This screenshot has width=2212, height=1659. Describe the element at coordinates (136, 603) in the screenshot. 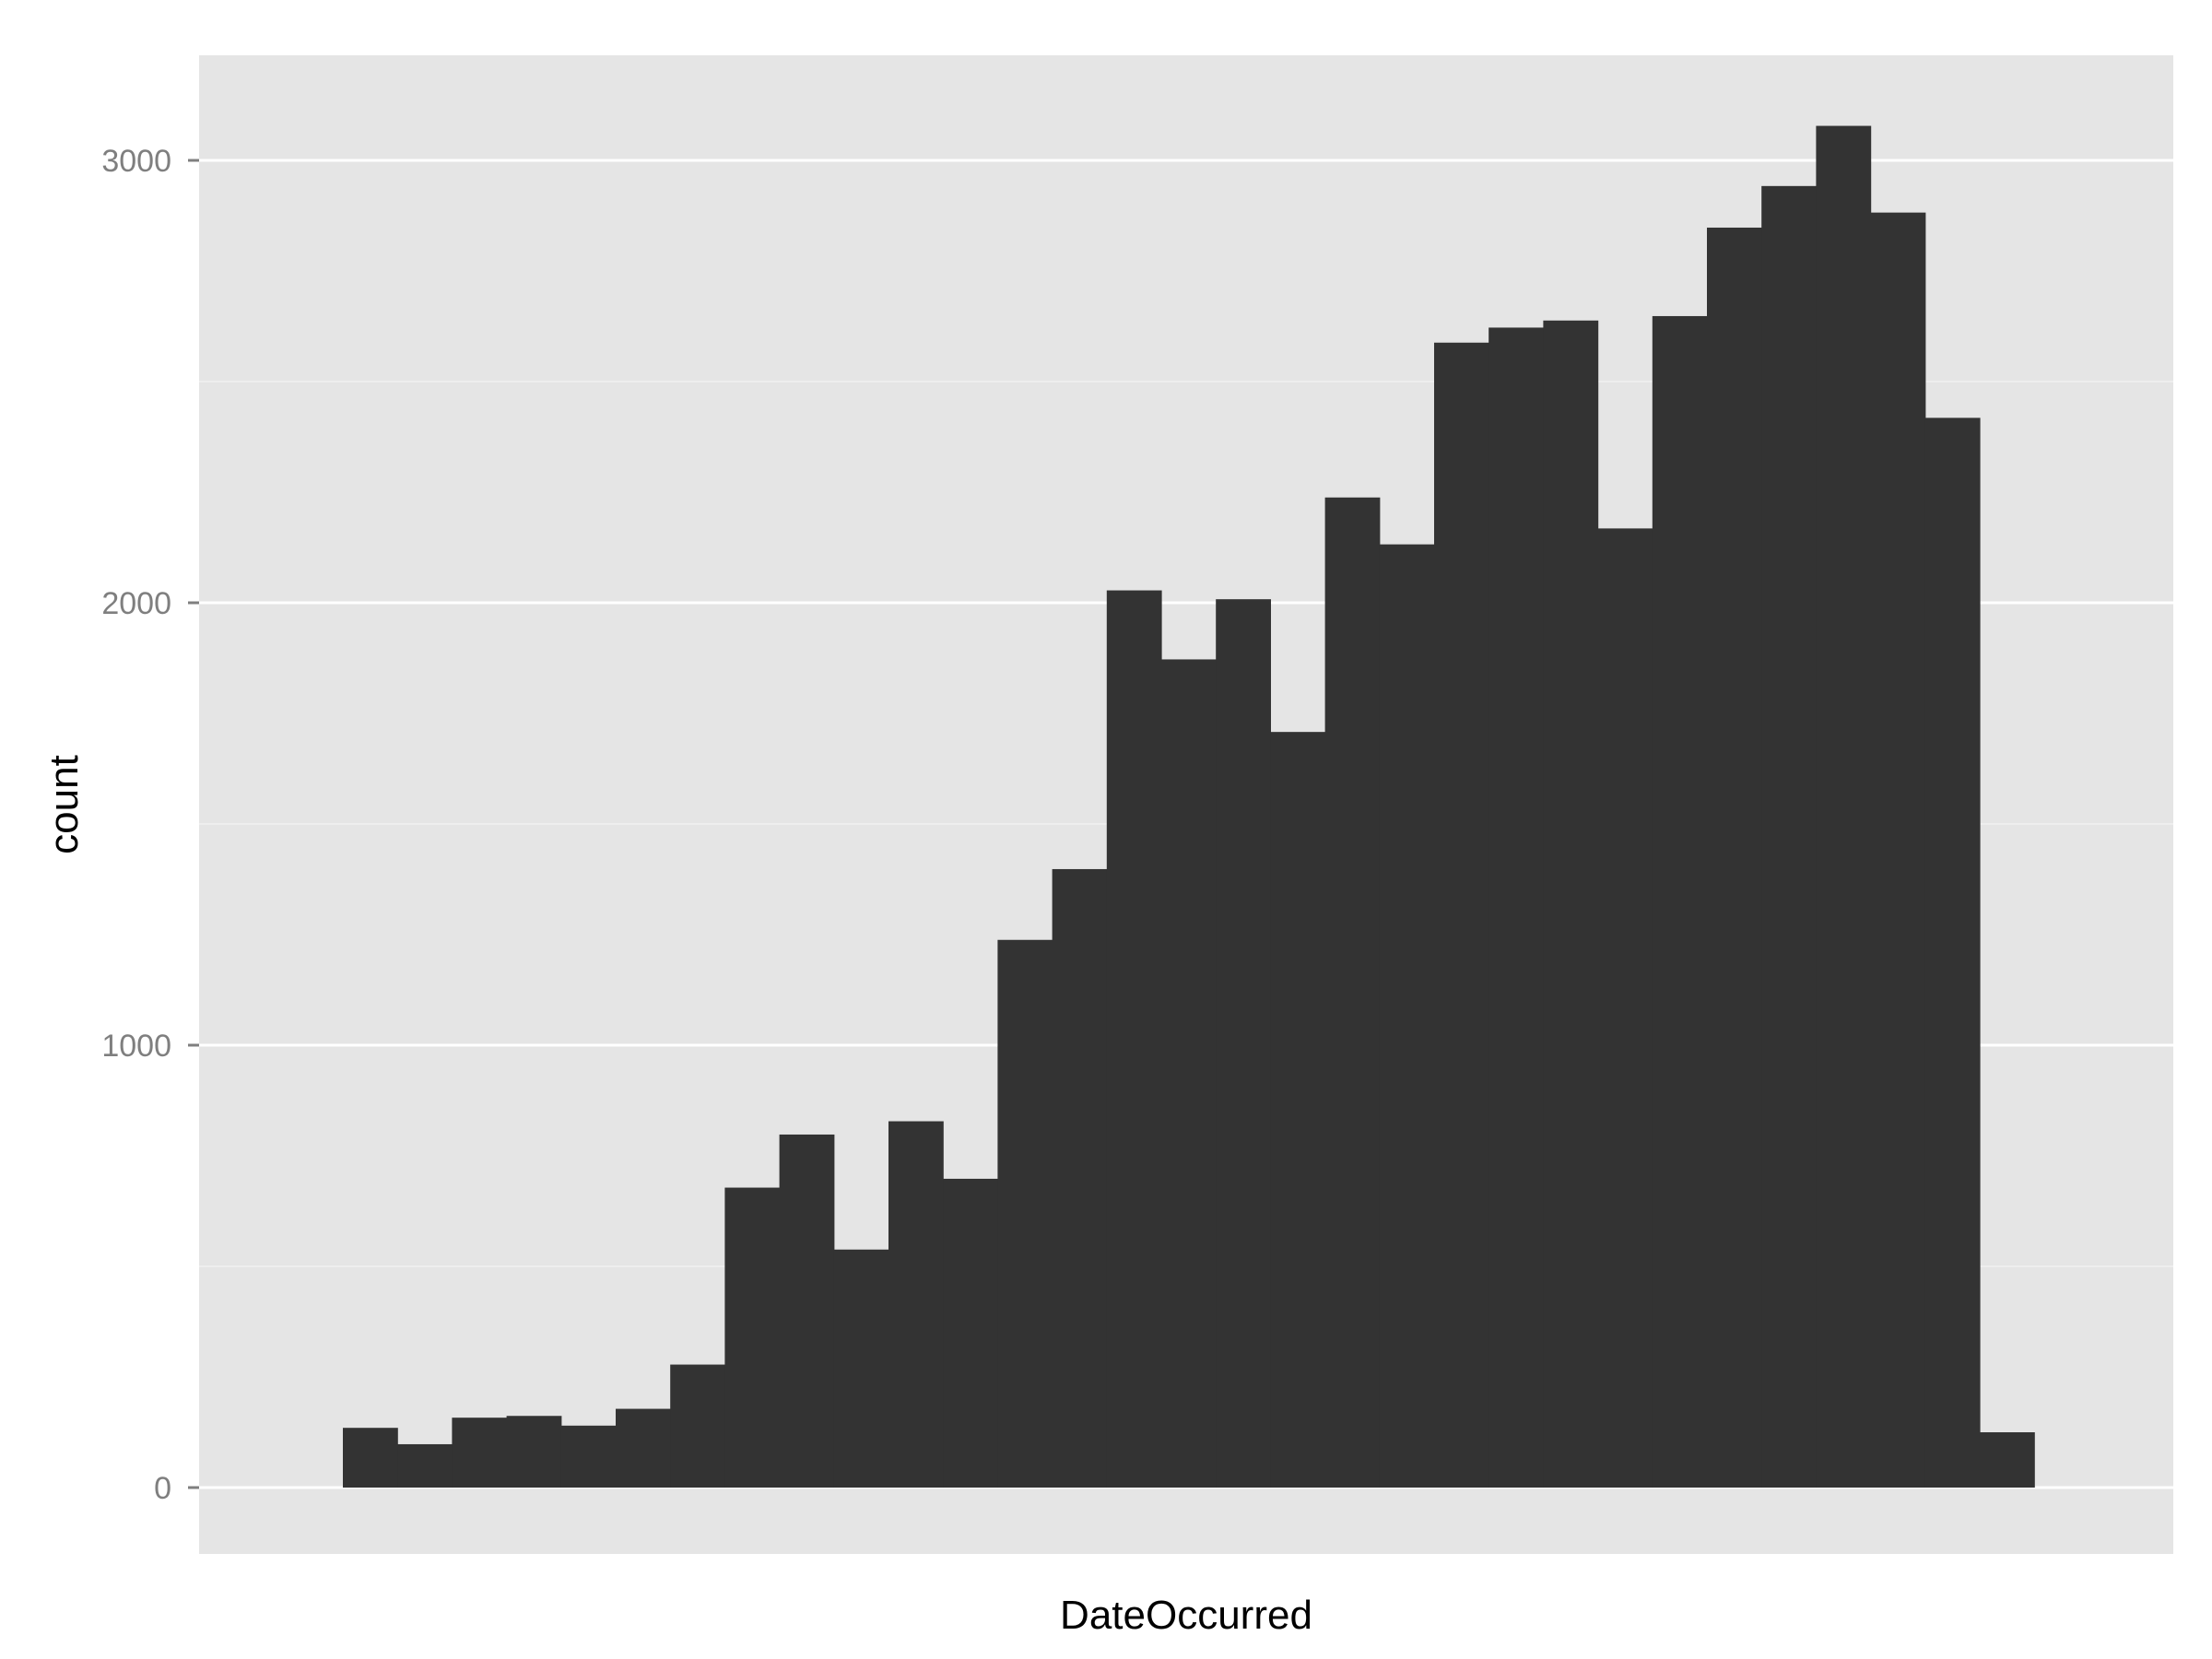

I see `y-tick-label: 2000` at that location.